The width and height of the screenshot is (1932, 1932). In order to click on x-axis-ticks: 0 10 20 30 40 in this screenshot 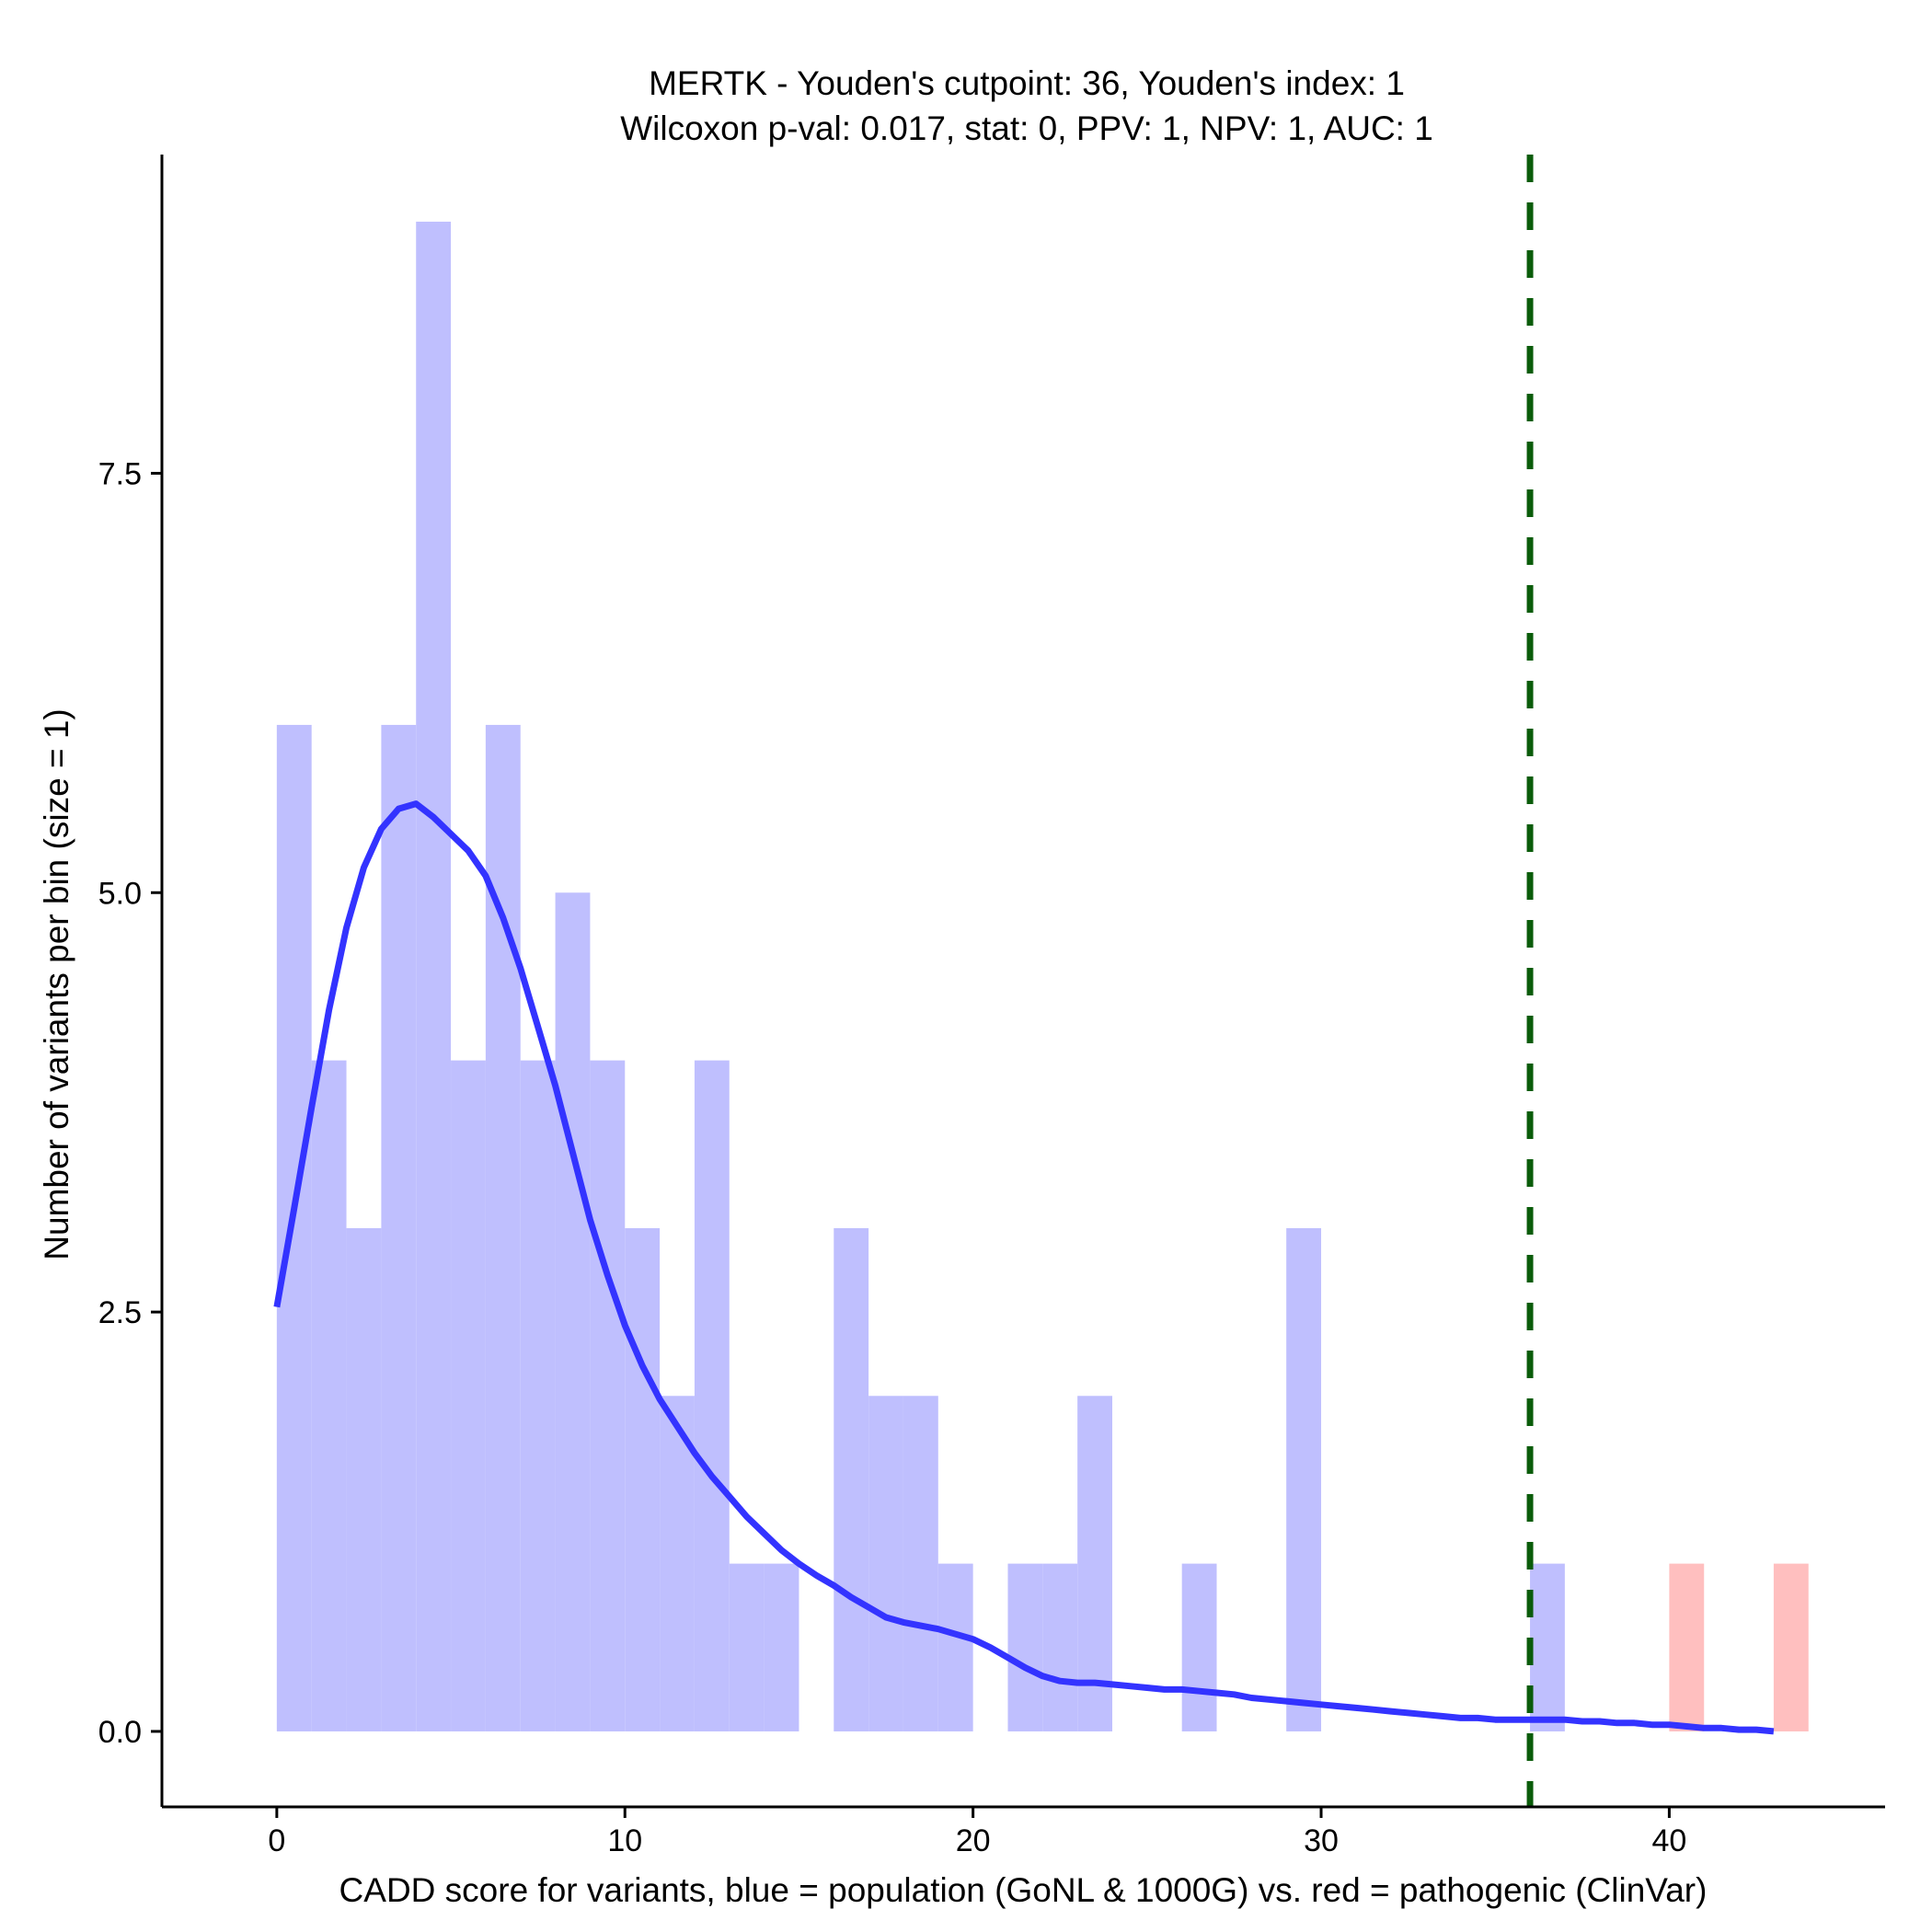, I will do `click(977, 1832)`.